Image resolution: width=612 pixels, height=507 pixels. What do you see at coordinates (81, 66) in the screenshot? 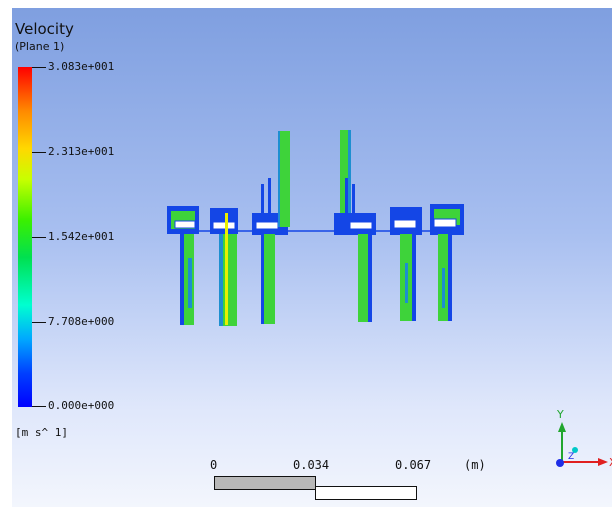
I see `legend-tick-label-max: 3.083e+001` at bounding box center [81, 66].